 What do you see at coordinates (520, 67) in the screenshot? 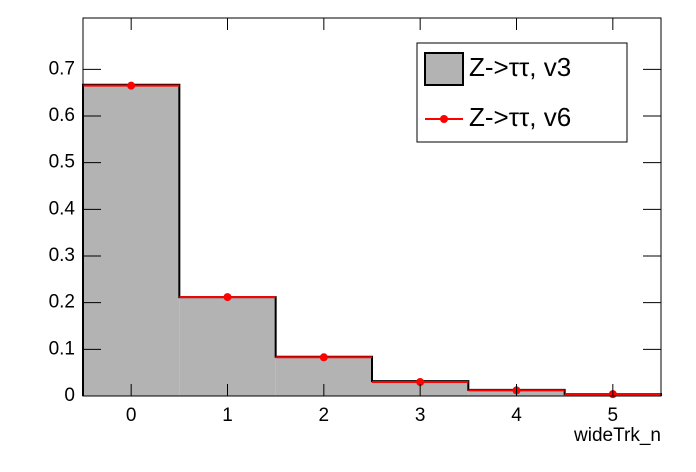
I see `legend-label: Z->ττ, v3` at bounding box center [520, 67].